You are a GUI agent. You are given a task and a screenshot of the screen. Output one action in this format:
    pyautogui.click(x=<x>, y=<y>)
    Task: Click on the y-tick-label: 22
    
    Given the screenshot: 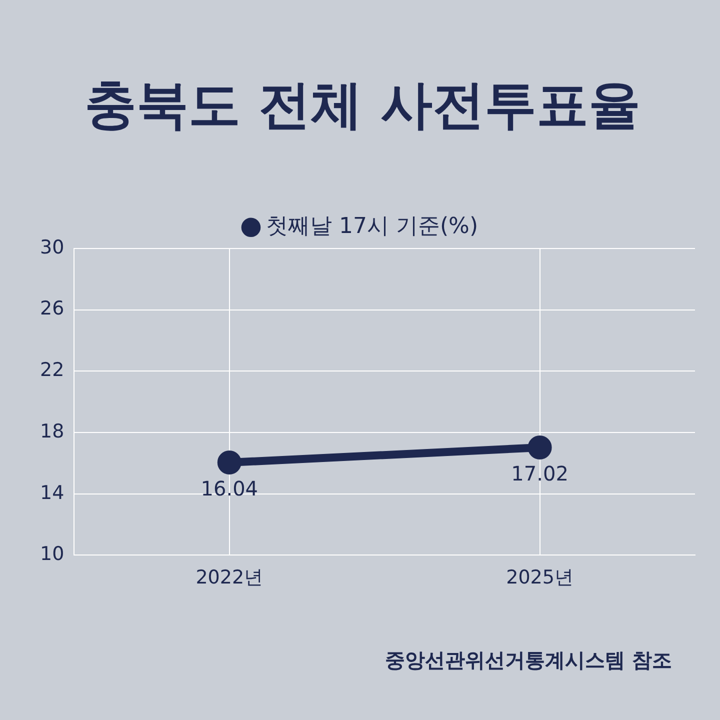 What is the action you would take?
    pyautogui.click(x=52, y=370)
    